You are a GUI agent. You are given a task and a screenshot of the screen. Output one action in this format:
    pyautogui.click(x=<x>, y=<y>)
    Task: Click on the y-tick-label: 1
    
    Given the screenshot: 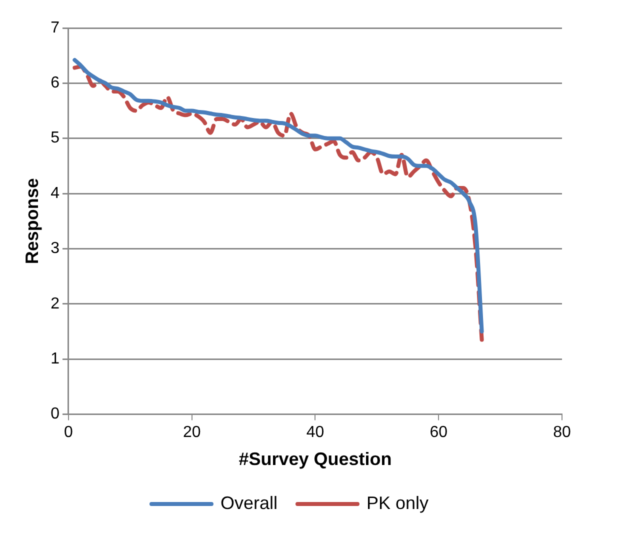 What is the action you would take?
    pyautogui.click(x=55, y=359)
    